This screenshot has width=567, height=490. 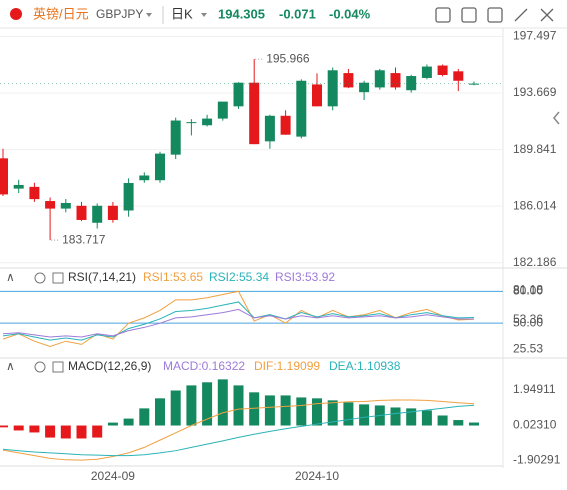 I want to click on legend-entry: RSI2:55.34, so click(x=239, y=277).